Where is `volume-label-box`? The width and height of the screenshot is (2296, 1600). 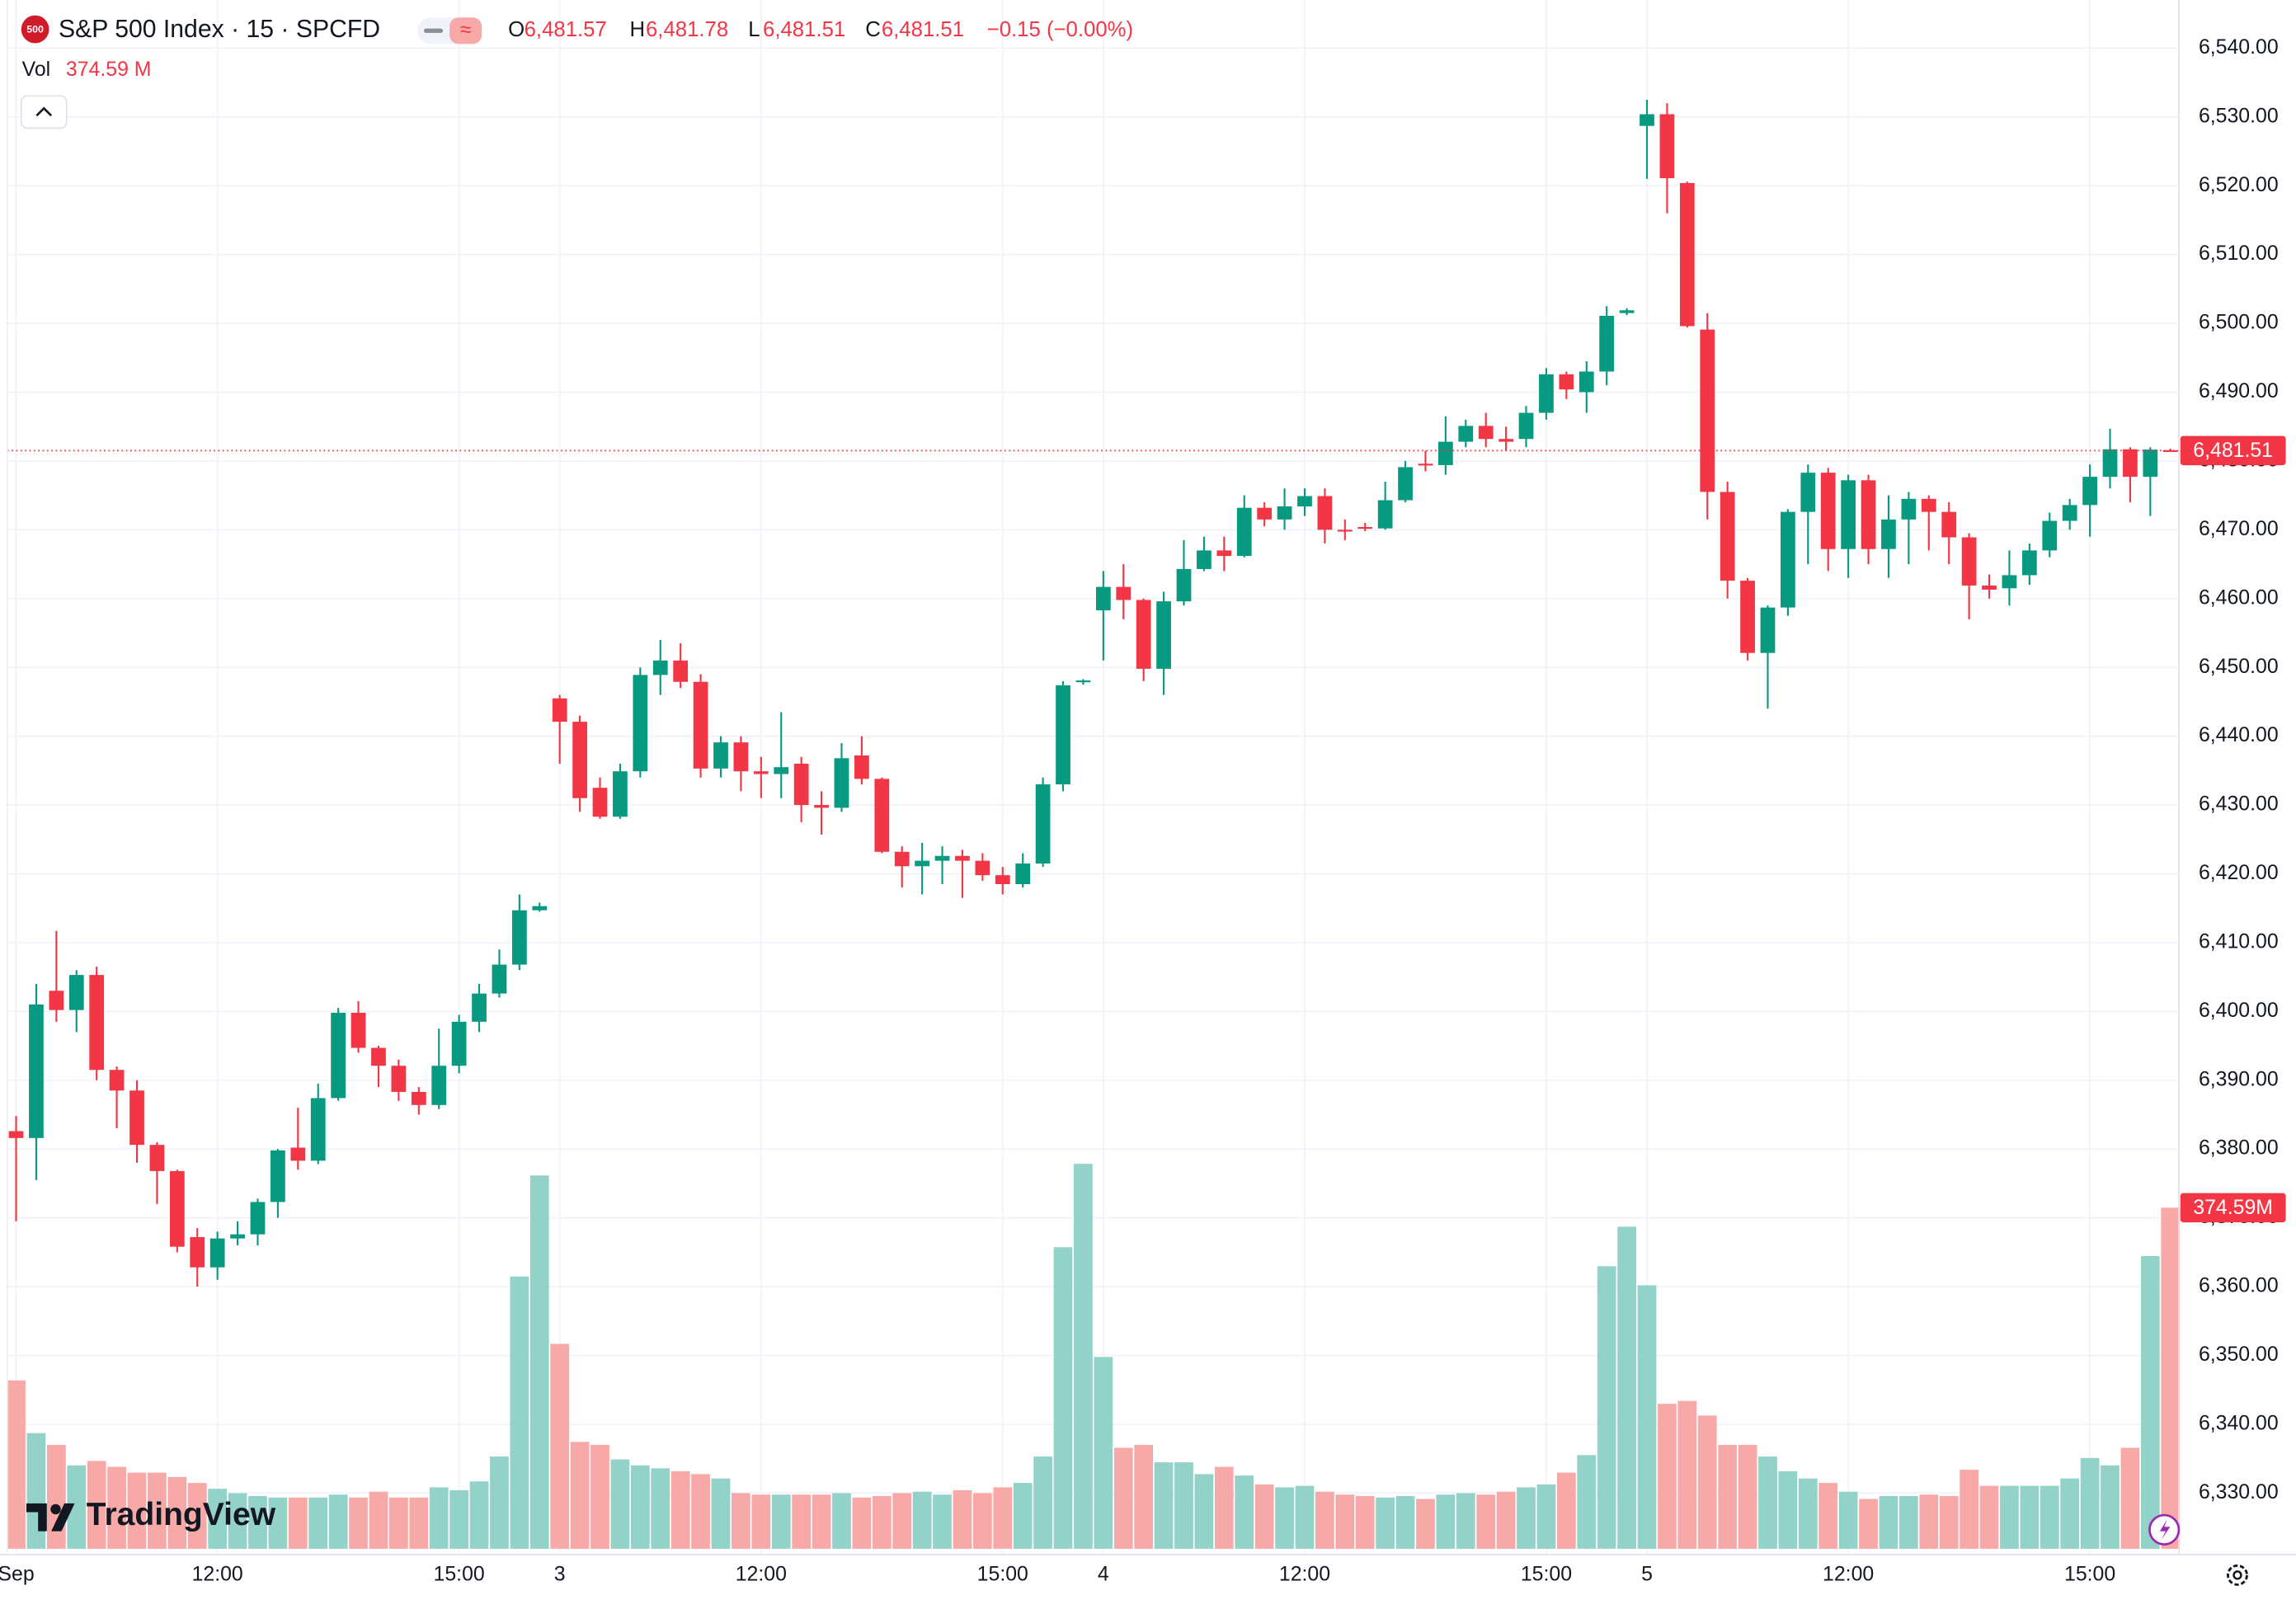 volume-label-box is located at coordinates (2233, 1208).